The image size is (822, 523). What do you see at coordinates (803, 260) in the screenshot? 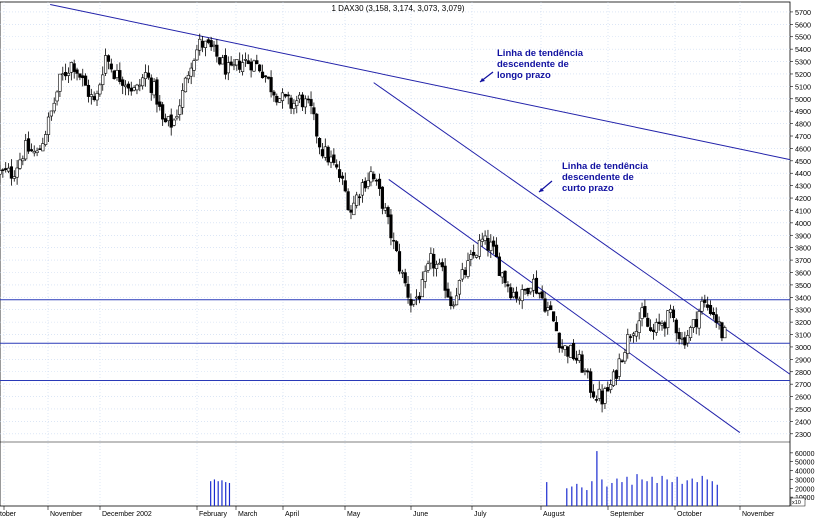
I see `price-tick-label: 3700` at bounding box center [803, 260].